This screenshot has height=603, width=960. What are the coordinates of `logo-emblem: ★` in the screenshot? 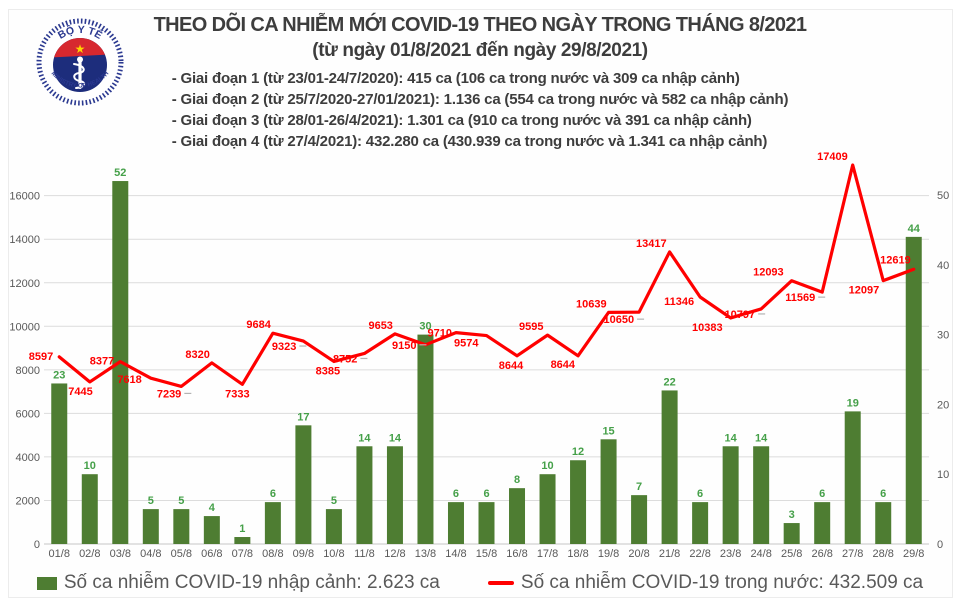 It's located at (80, 65).